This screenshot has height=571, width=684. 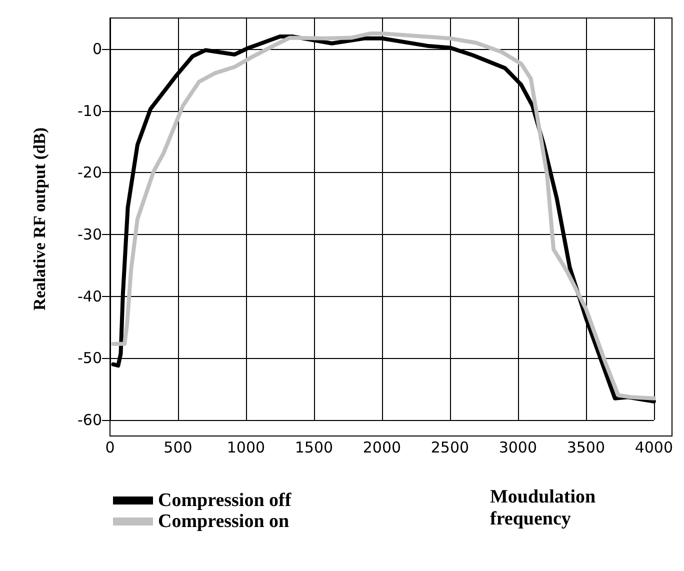 What do you see at coordinates (90, 358) in the screenshot?
I see `y-tick-label: -50` at bounding box center [90, 358].